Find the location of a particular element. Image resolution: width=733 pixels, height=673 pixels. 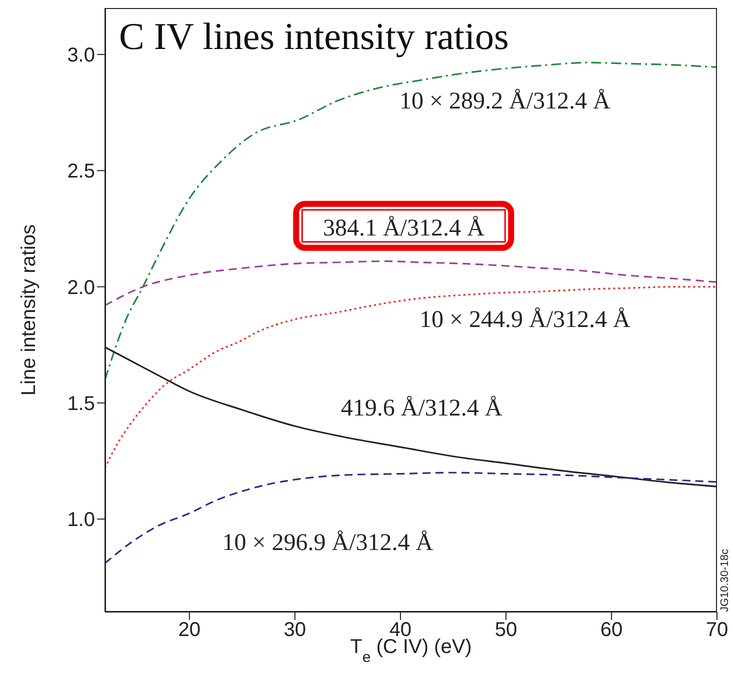

series-label: 10 × 289.2 Å/312.4 Å is located at coordinates (505, 101).